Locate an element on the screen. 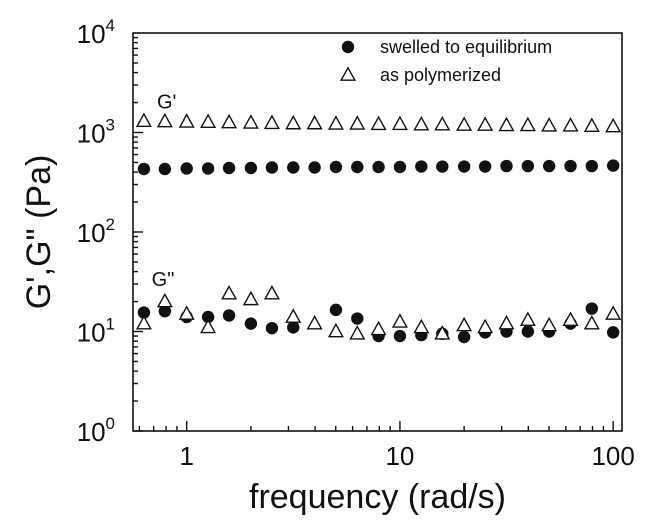  y-tick-label: 10² is located at coordinates (96, 231).